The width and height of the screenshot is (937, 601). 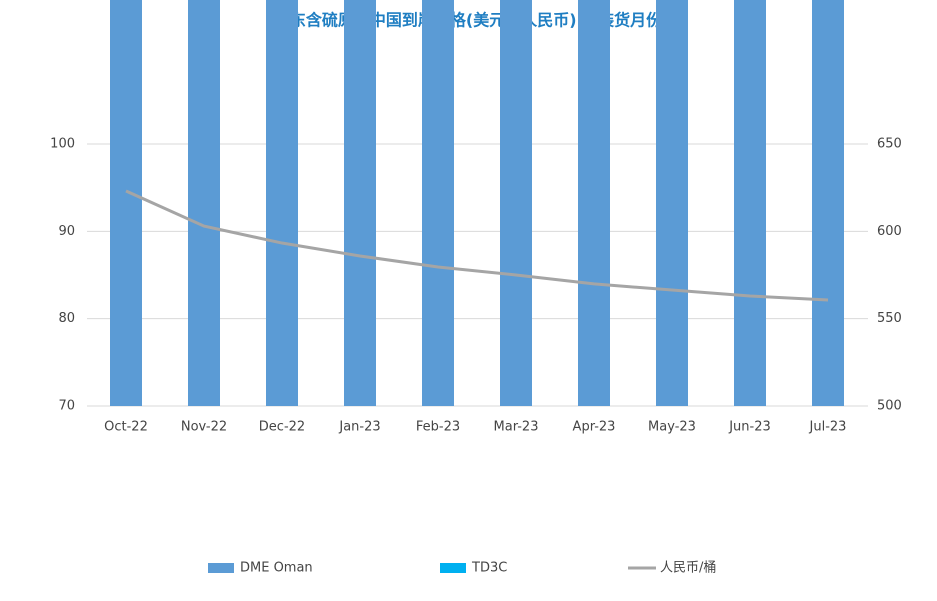 What do you see at coordinates (516, 427) in the screenshot?
I see `x-tick-label: Mar-23` at bounding box center [516, 427].